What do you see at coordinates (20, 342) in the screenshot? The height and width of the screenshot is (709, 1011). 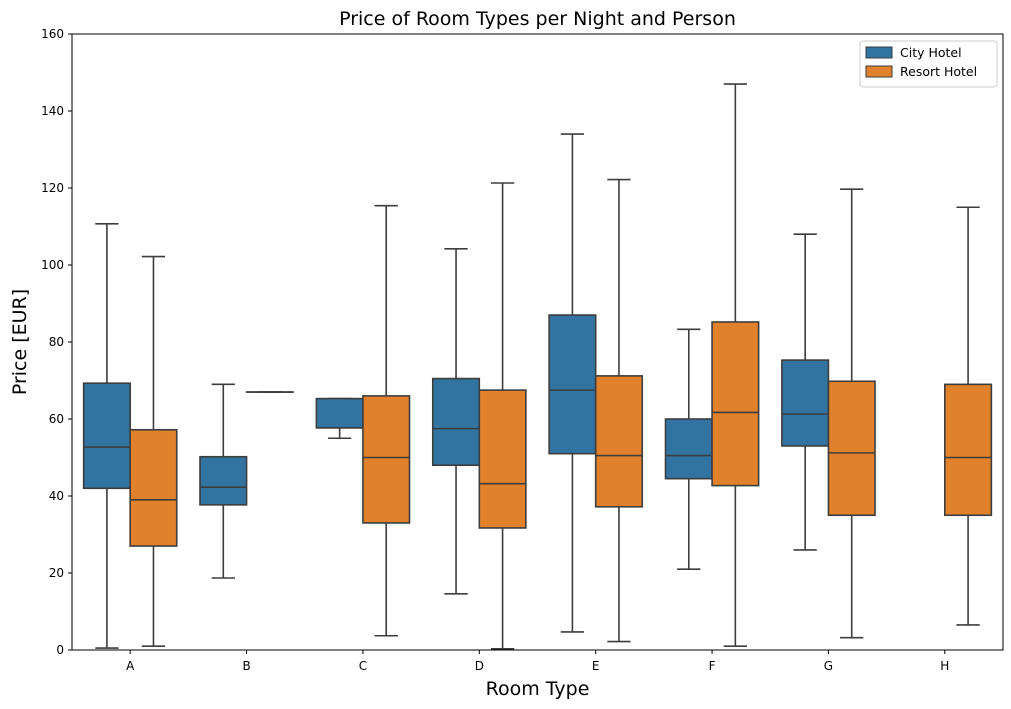 I see `y-axis-label: Price [EUR]` at bounding box center [20, 342].